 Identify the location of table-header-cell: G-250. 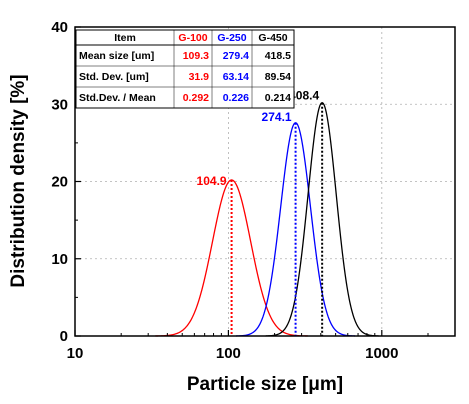
(231, 38).